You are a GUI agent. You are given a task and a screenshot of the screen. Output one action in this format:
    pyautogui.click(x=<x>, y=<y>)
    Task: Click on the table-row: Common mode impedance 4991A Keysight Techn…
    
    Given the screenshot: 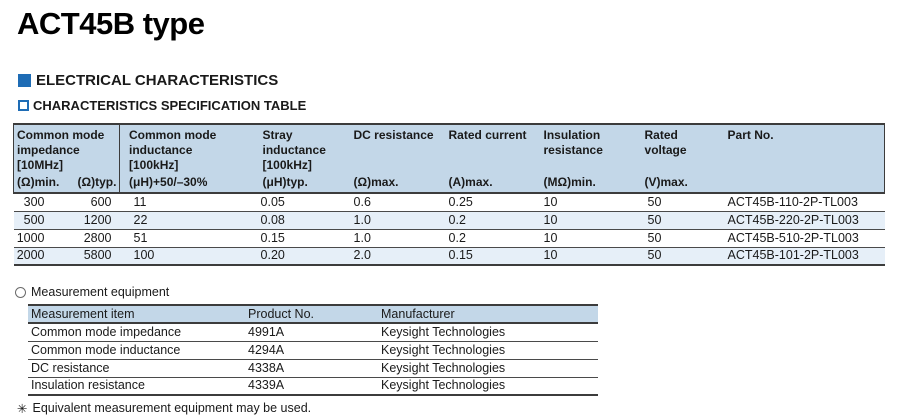 What is the action you would take?
    pyautogui.click(x=313, y=332)
    